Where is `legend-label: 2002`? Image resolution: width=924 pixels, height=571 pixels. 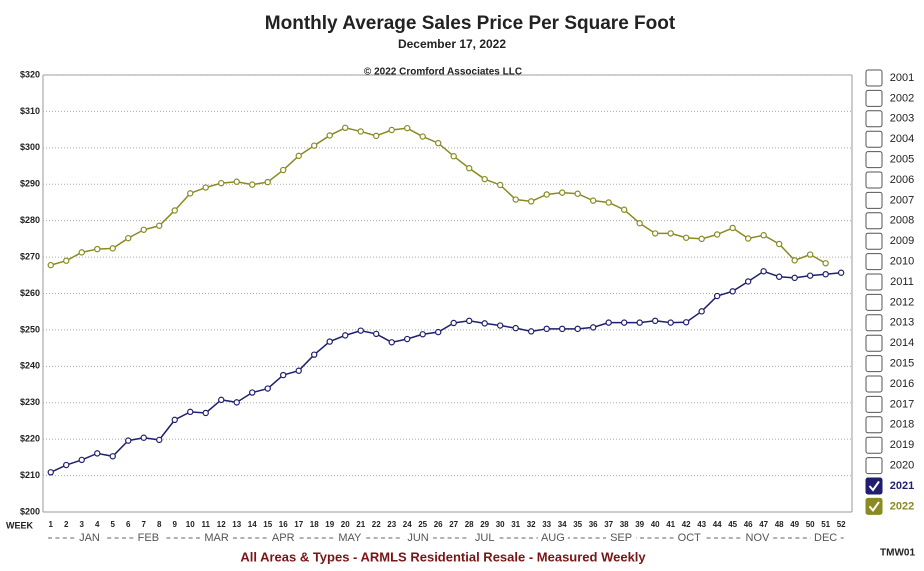
legend-label: 2002 is located at coordinates (902, 98).